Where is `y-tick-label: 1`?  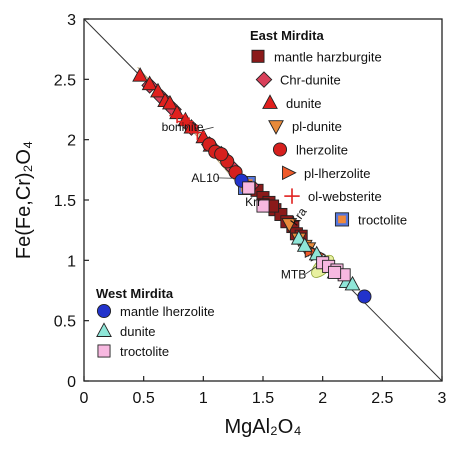
y-tick-label: 1 is located at coordinates (71, 261).